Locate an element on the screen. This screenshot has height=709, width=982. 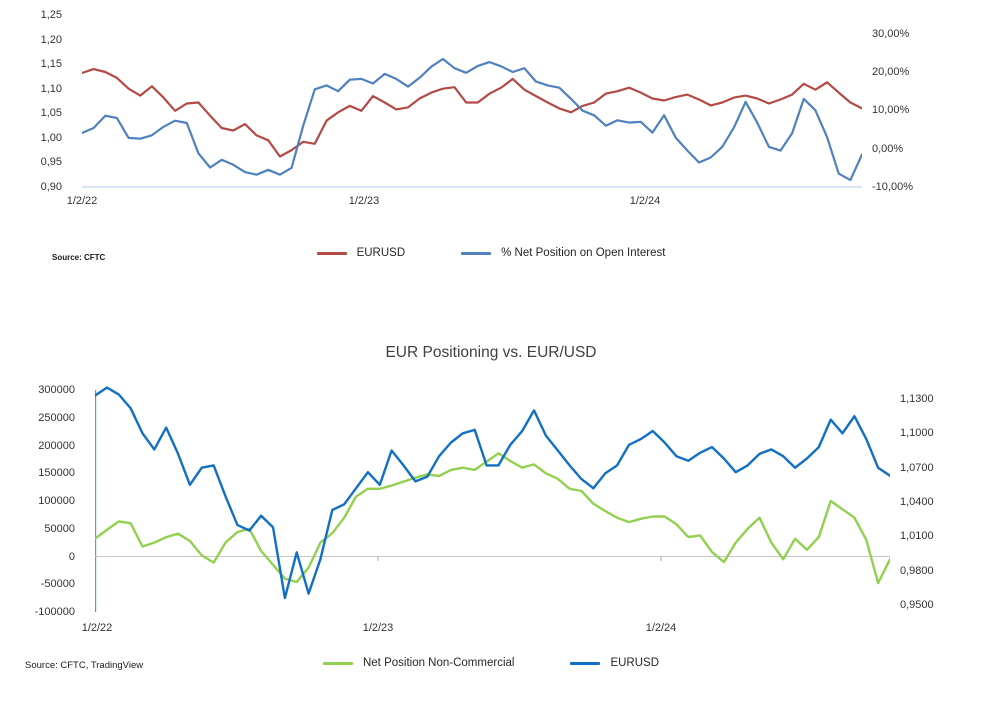
bottom-chart-source-label: Source: CFTC, TradingView is located at coordinates (84, 665).